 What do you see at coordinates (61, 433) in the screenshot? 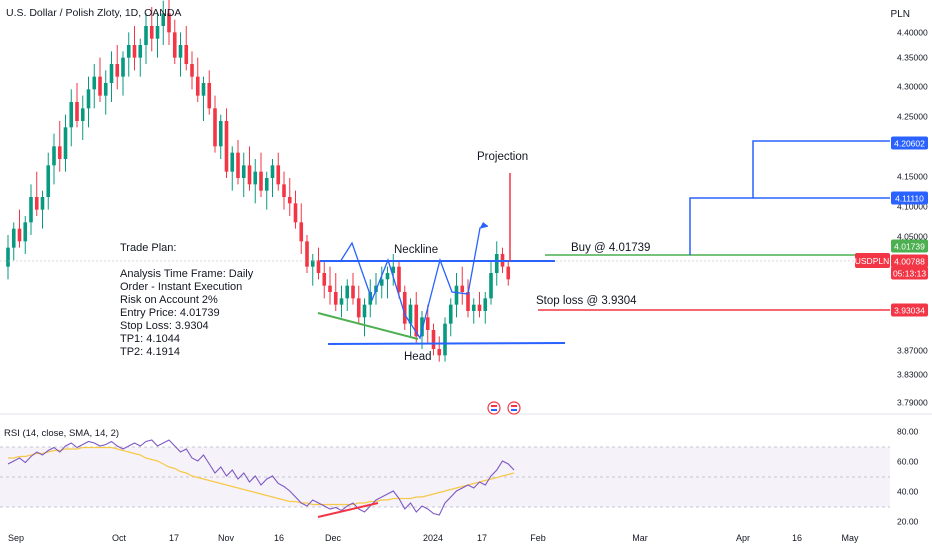
I see `rsi-label: RSI (14, close, SMA, 14, 2)` at bounding box center [61, 433].